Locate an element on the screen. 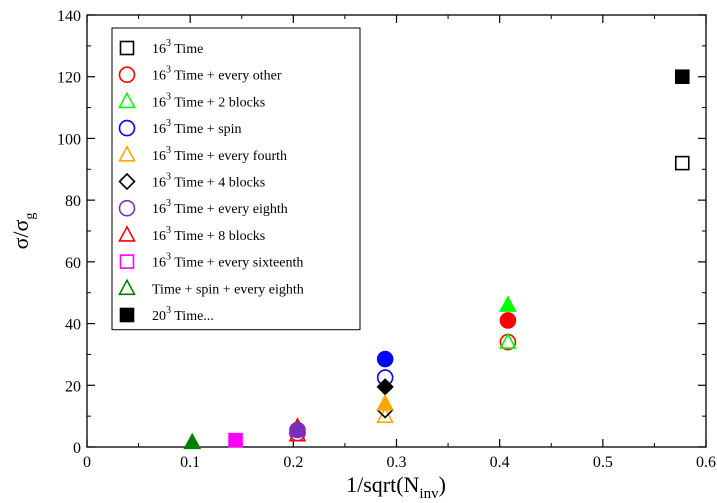  x-tick-label: 0.6 is located at coordinates (706, 462).